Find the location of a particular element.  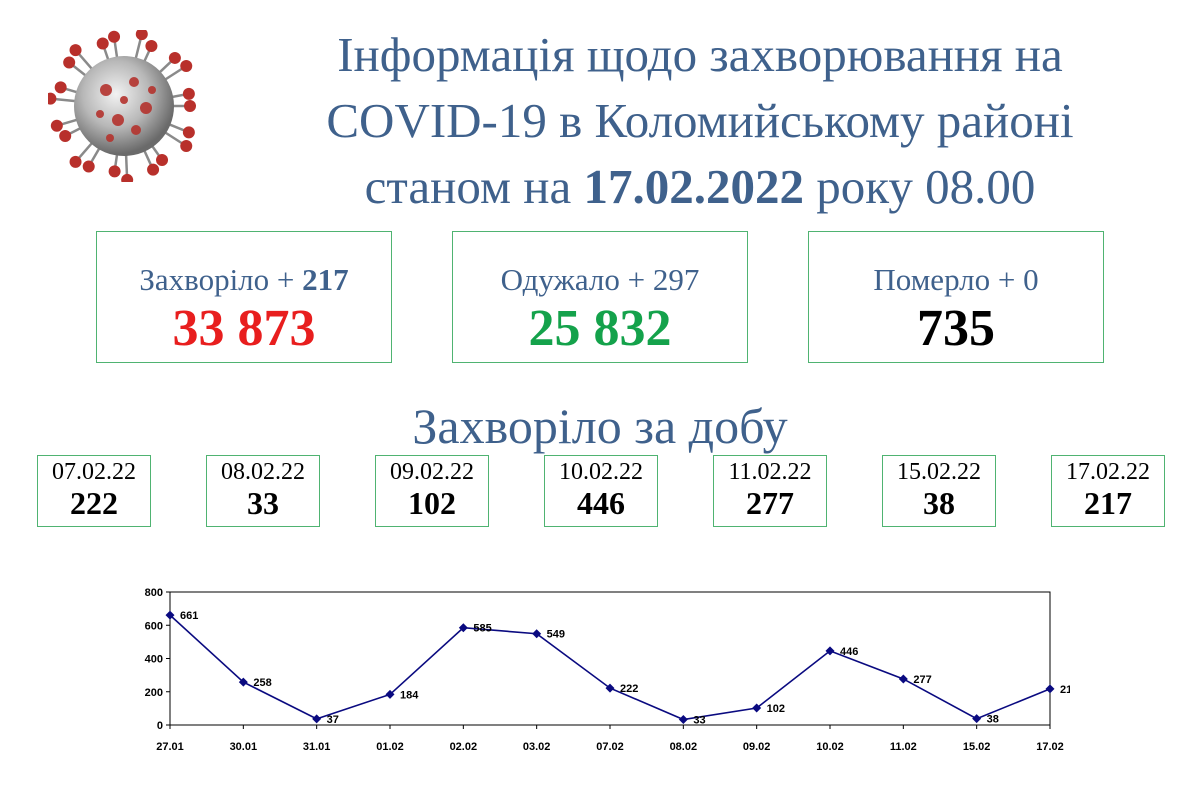

y-tick-label: 600 is located at coordinates (154, 626).